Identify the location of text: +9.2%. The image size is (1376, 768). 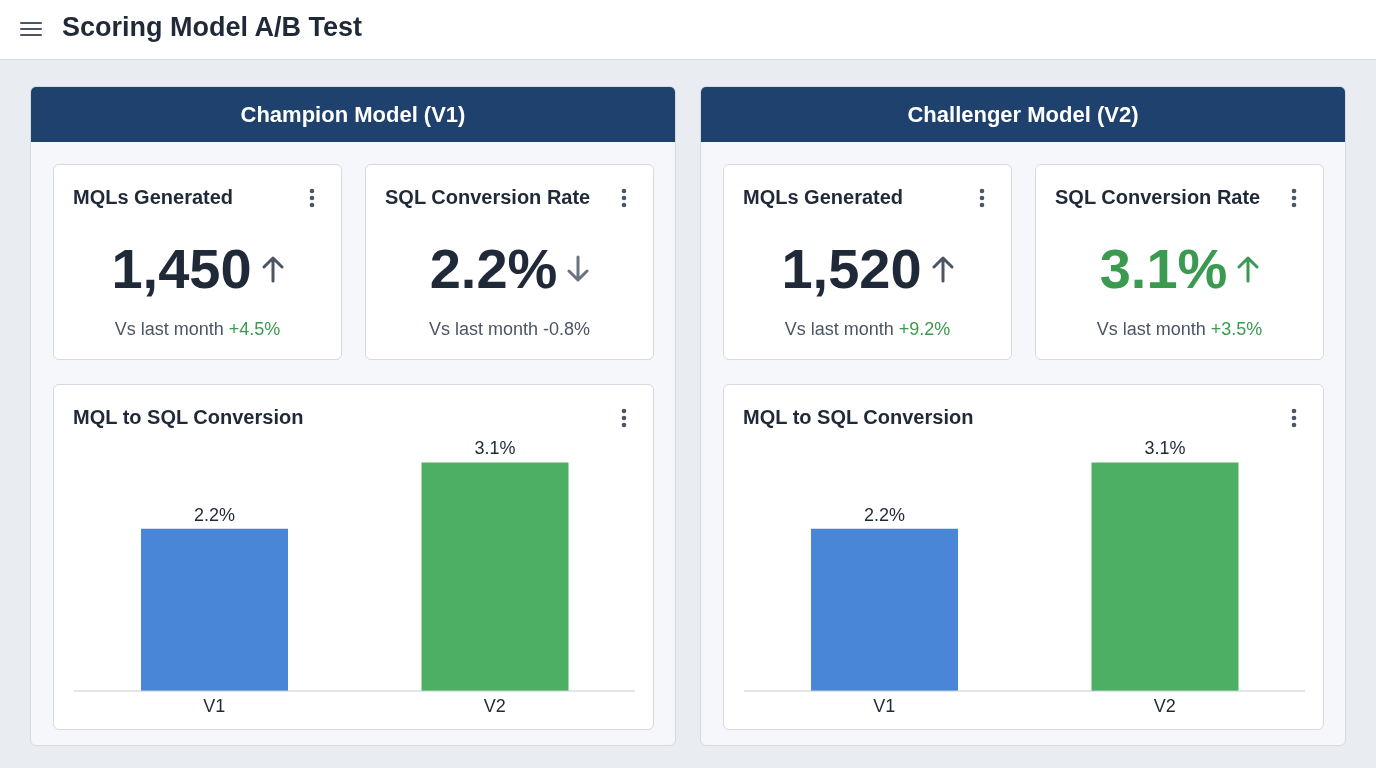
(924, 329).